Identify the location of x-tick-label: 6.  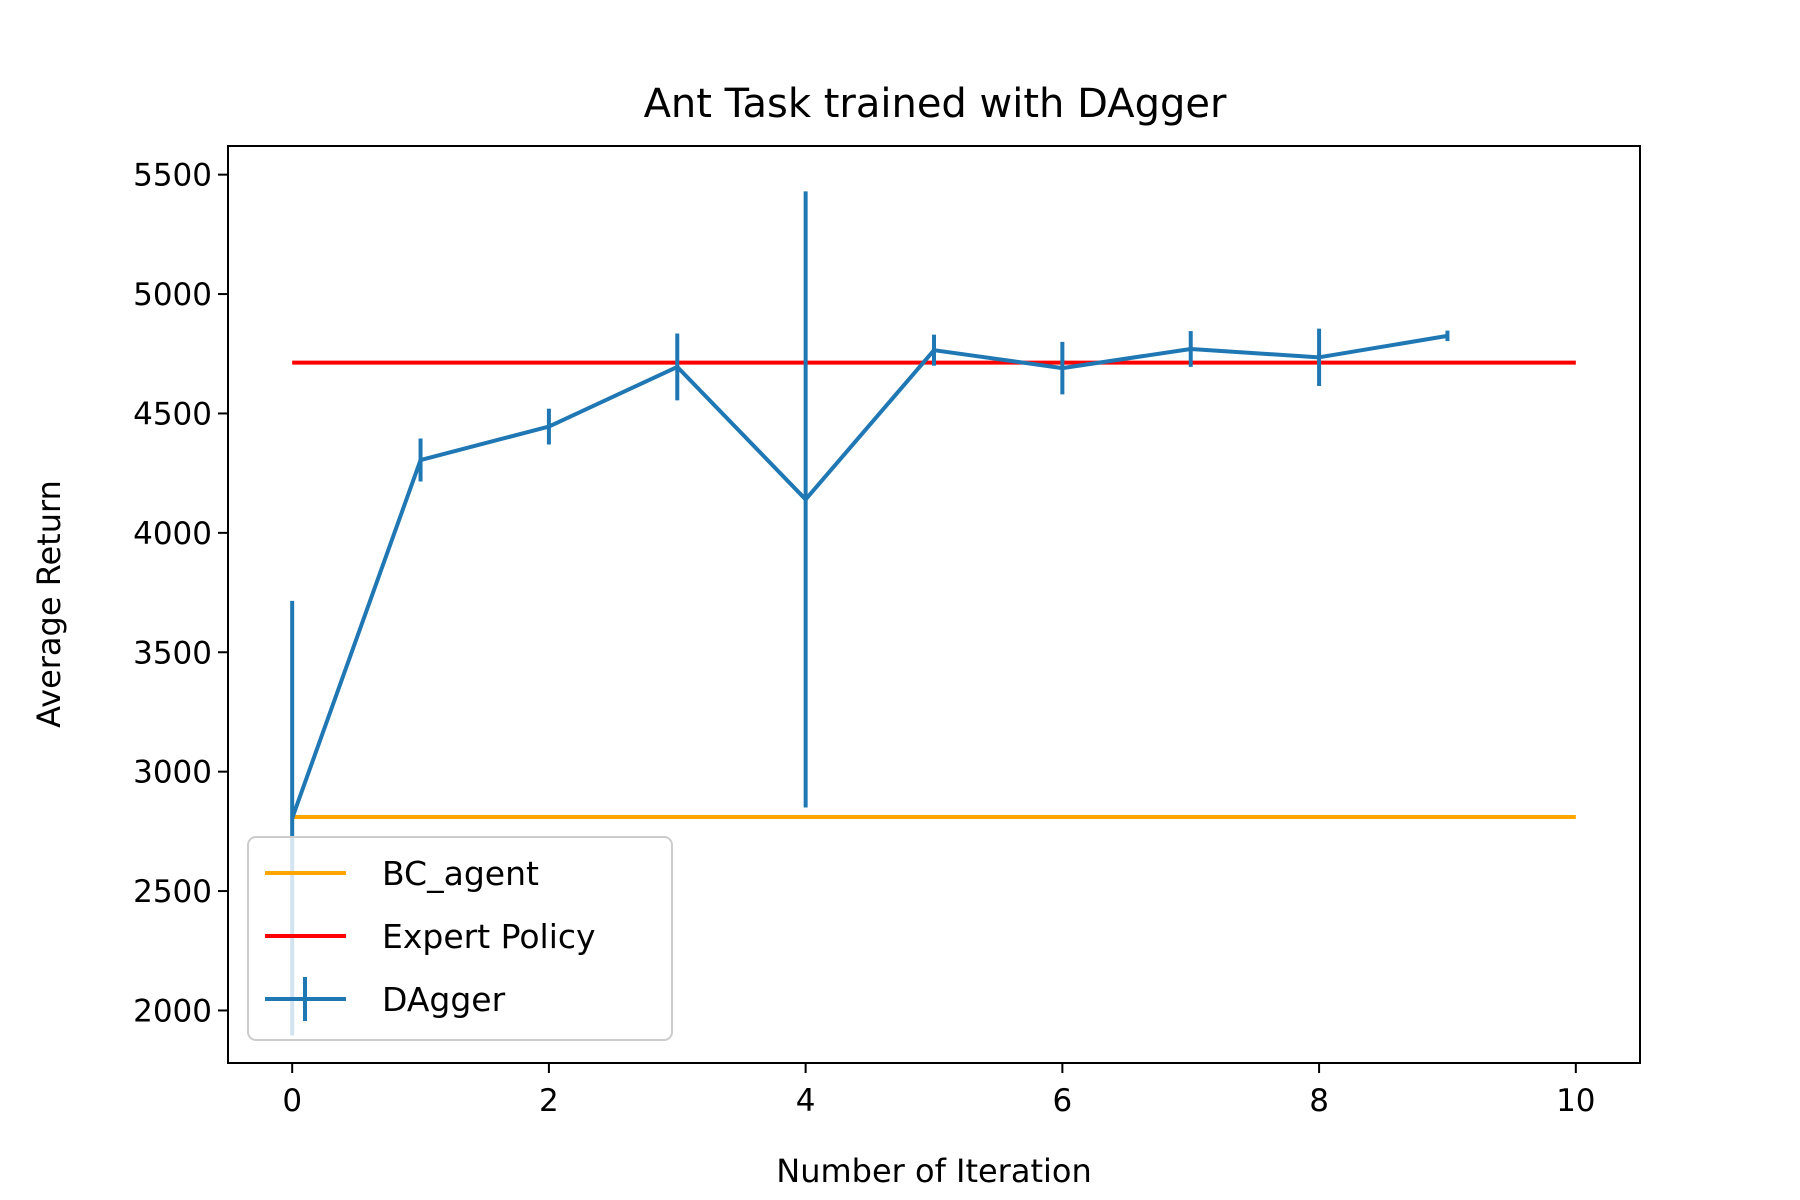
(1062, 1101).